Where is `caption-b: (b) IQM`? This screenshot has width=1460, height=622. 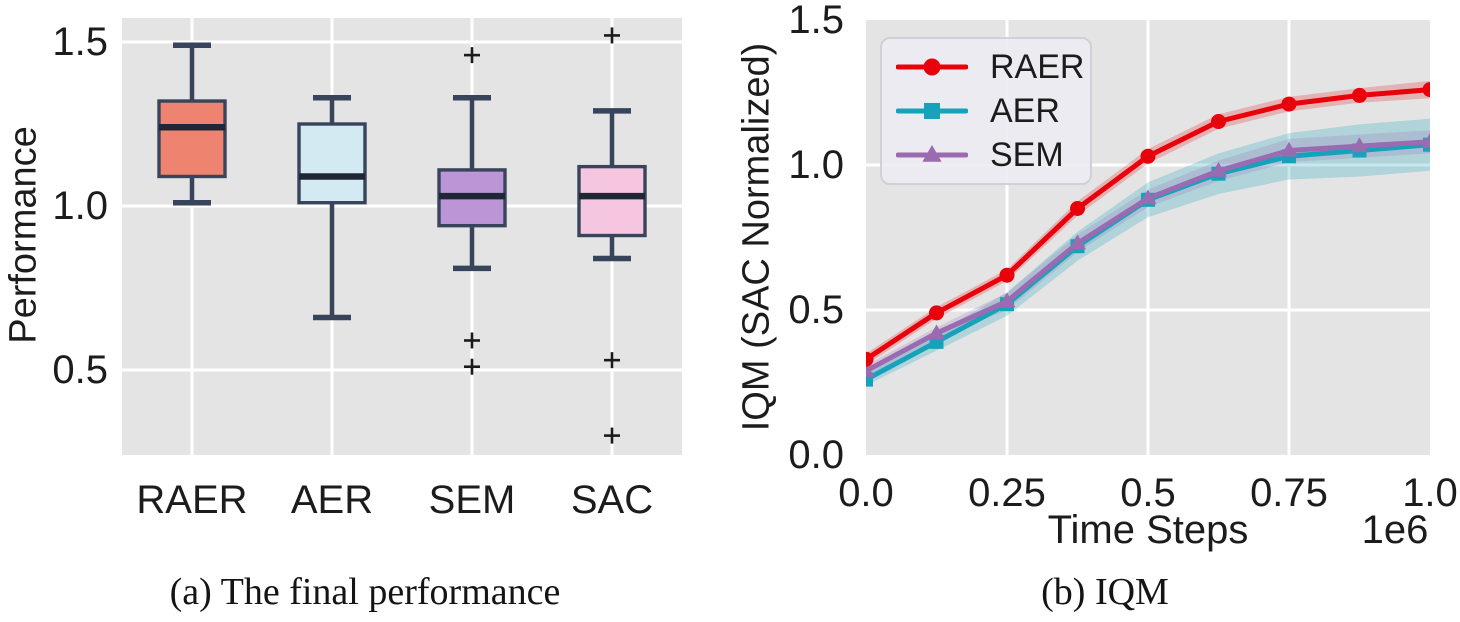
caption-b: (b) IQM is located at coordinates (1105, 592).